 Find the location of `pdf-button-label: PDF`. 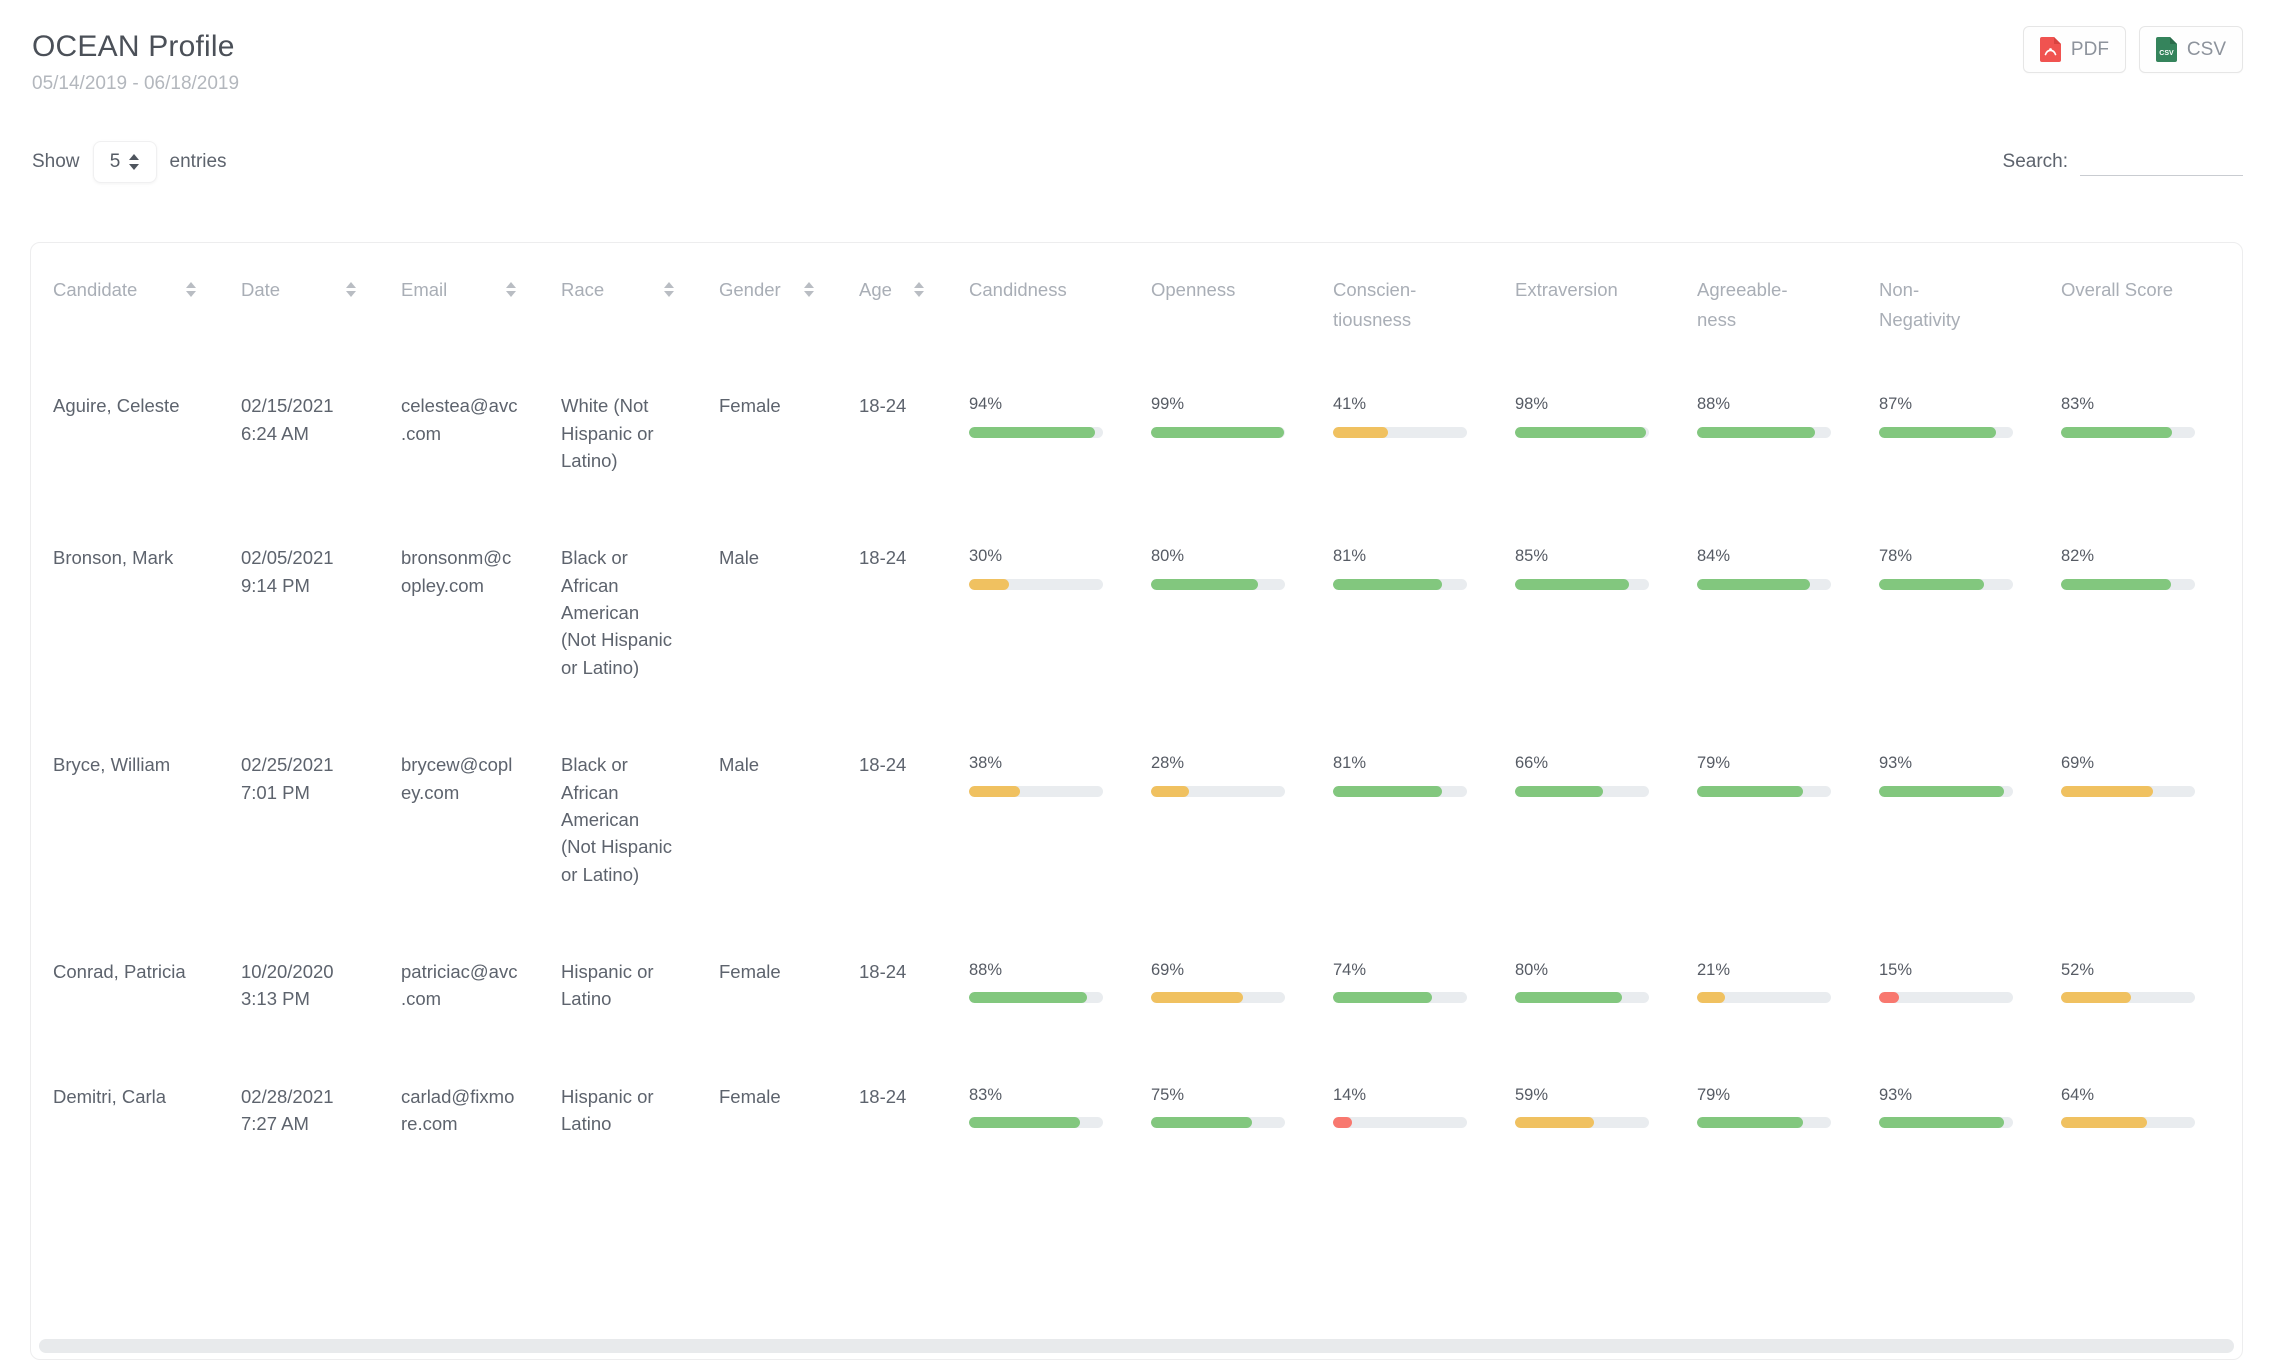

pdf-button-label: PDF is located at coordinates (2089, 49).